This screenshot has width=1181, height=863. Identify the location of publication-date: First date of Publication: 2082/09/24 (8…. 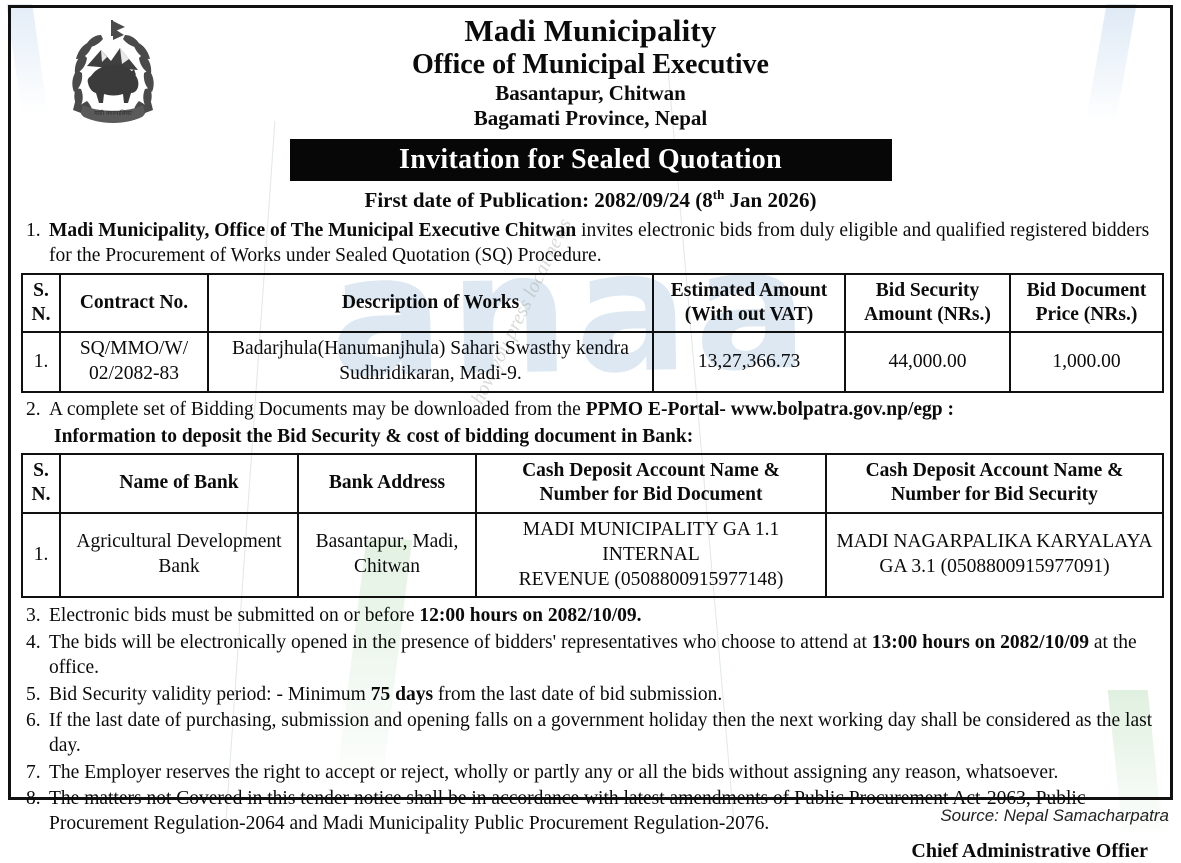
(590, 200).